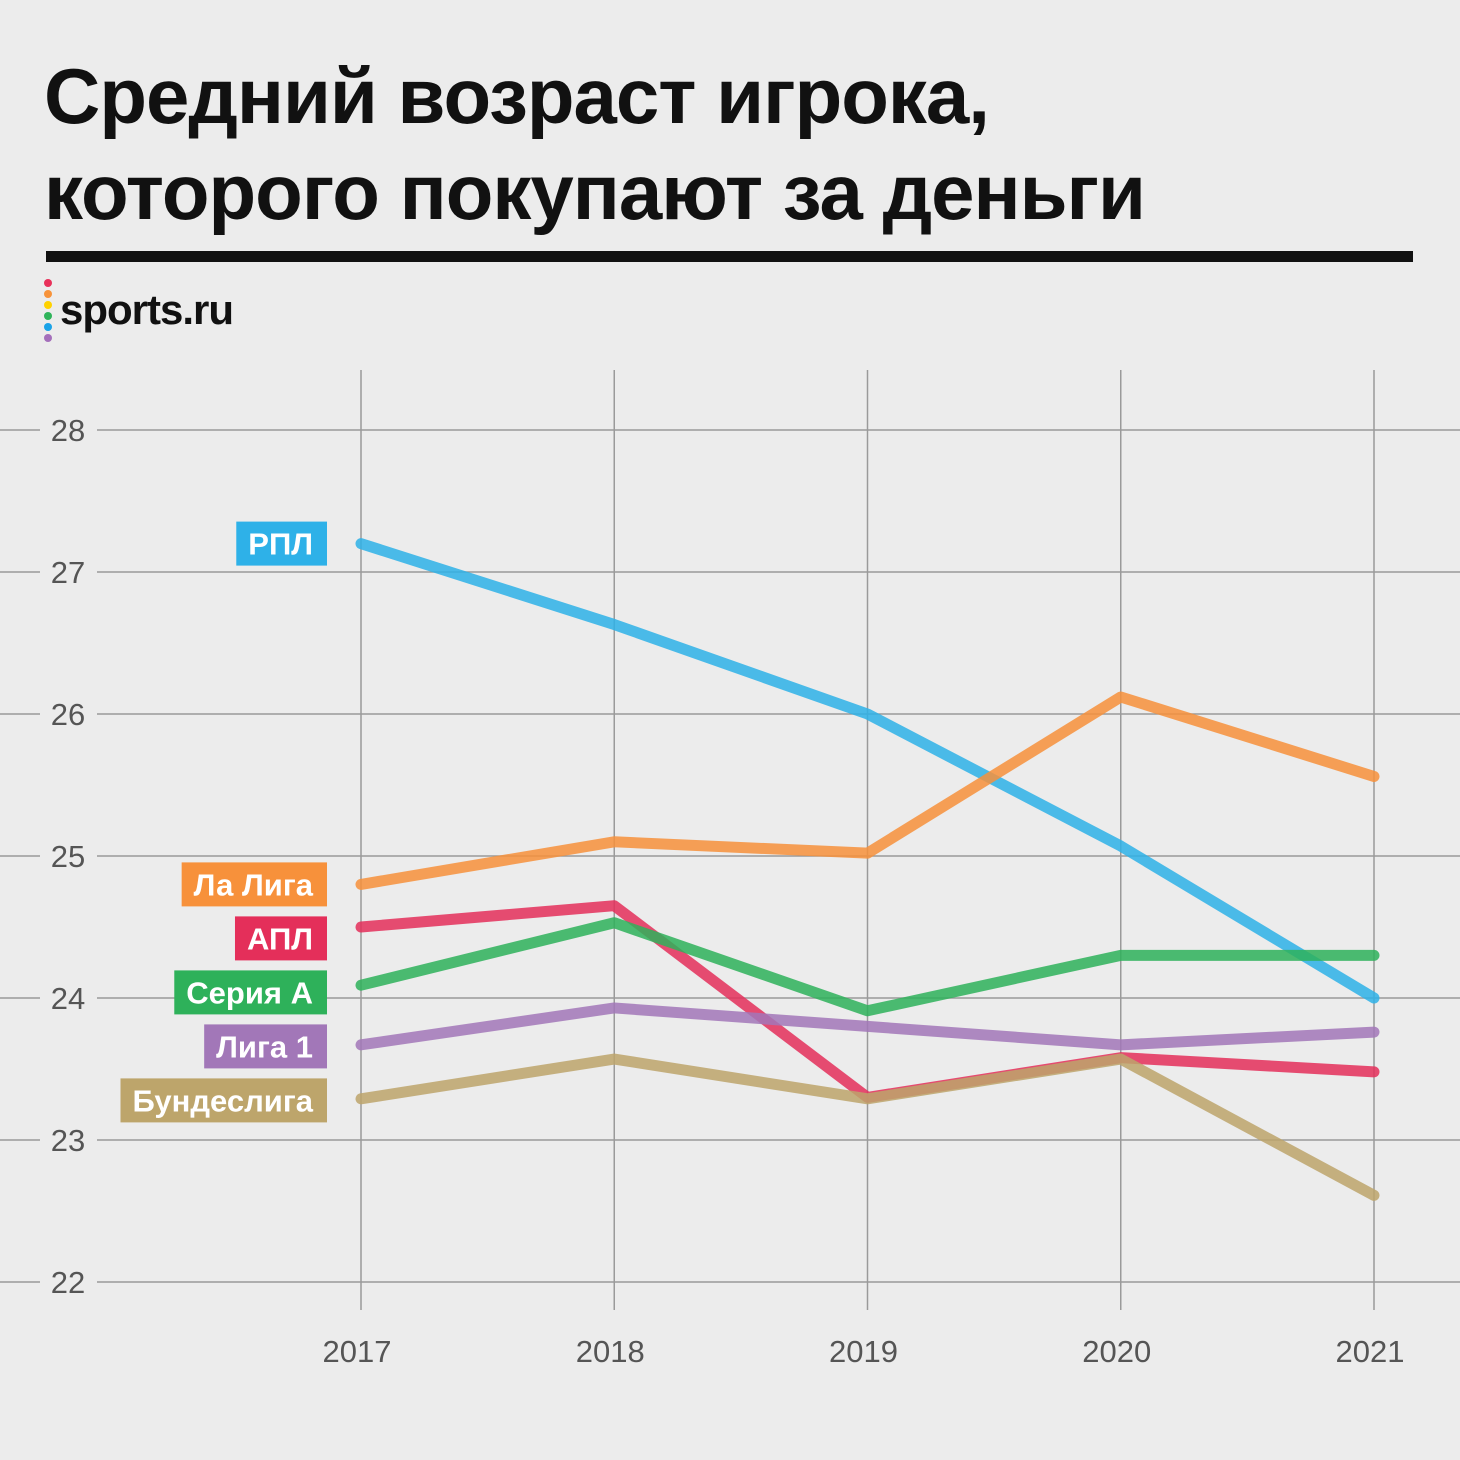  I want to click on series-label: Бундеслига, so click(223, 1100).